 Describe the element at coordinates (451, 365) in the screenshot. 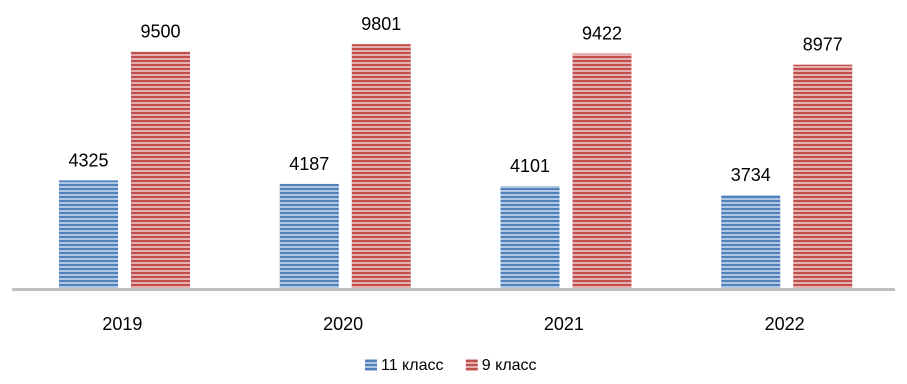

I see `legend: 11 класс 9 класс` at that location.